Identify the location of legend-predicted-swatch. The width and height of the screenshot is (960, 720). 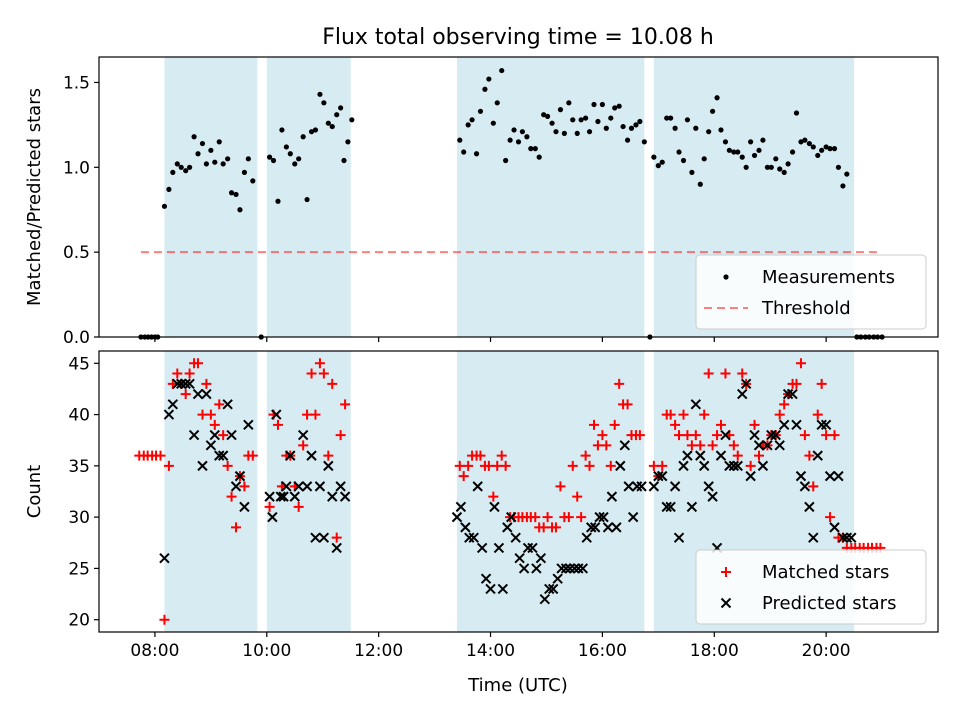
(726, 603).